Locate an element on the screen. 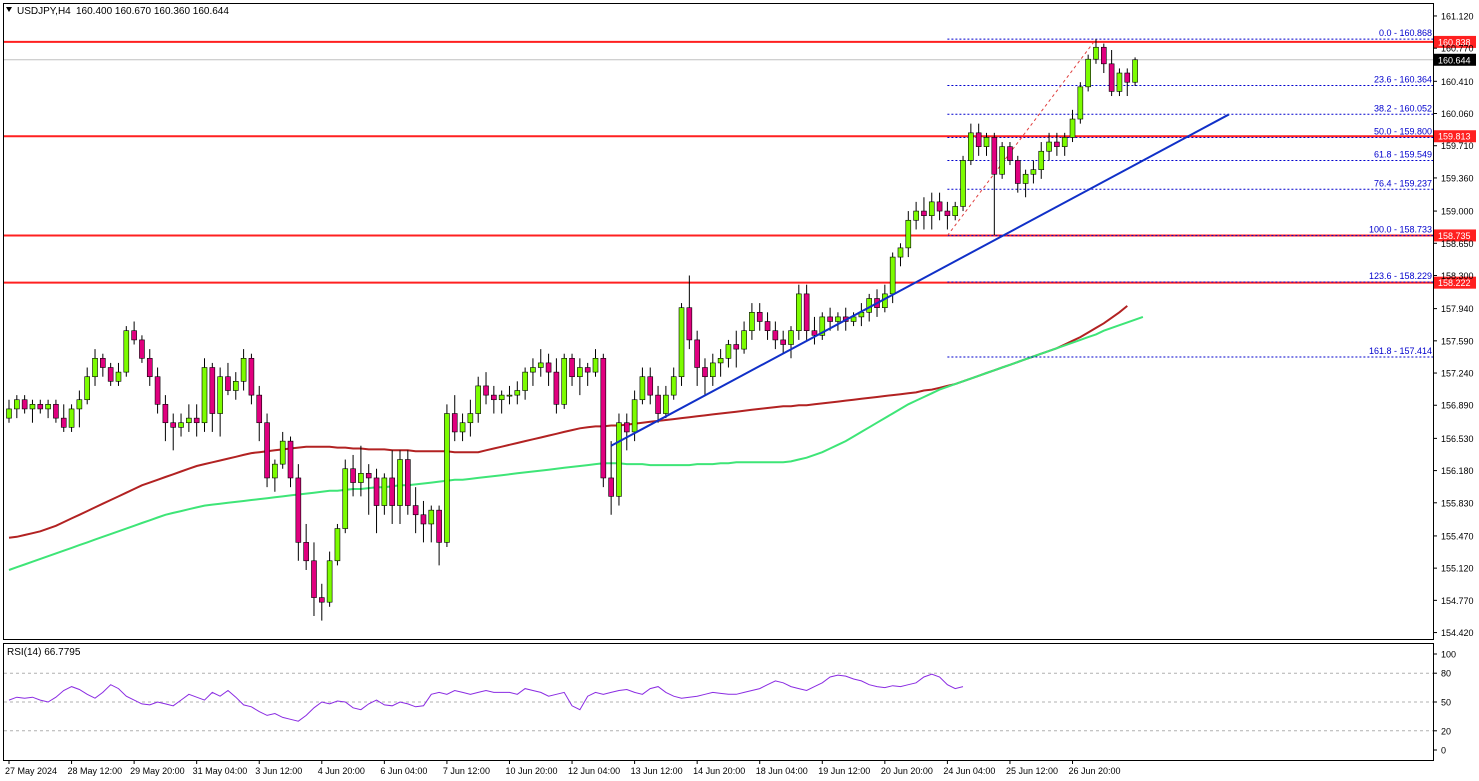 The image size is (1479, 781). price-tick-label: 160.770 is located at coordinates (1457, 49).